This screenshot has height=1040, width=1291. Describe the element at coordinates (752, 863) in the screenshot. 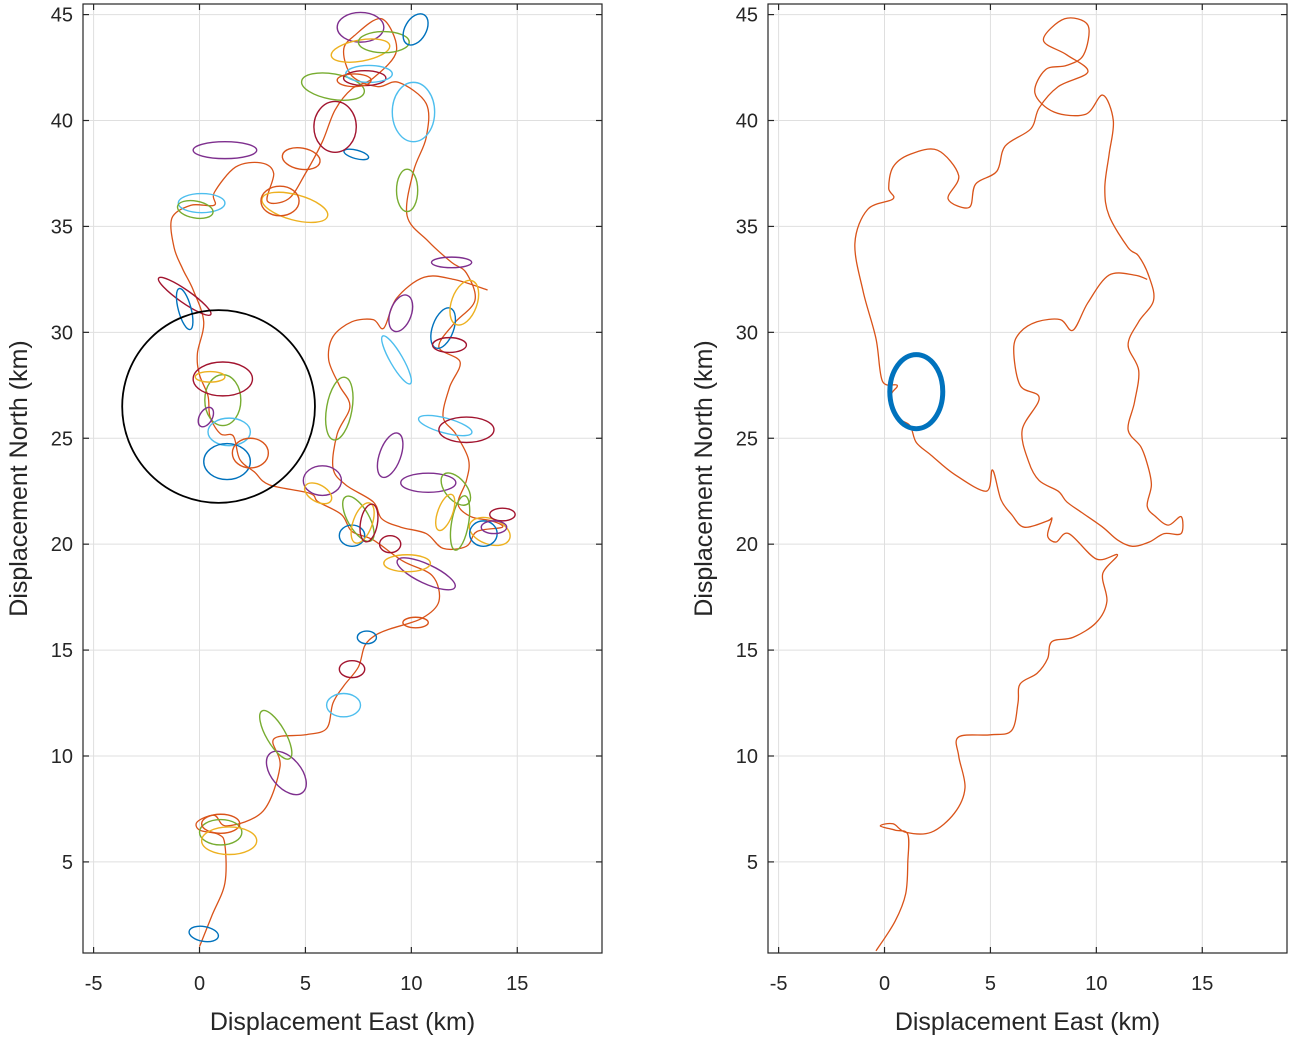

I see `right-y-tick-label: 5` at that location.